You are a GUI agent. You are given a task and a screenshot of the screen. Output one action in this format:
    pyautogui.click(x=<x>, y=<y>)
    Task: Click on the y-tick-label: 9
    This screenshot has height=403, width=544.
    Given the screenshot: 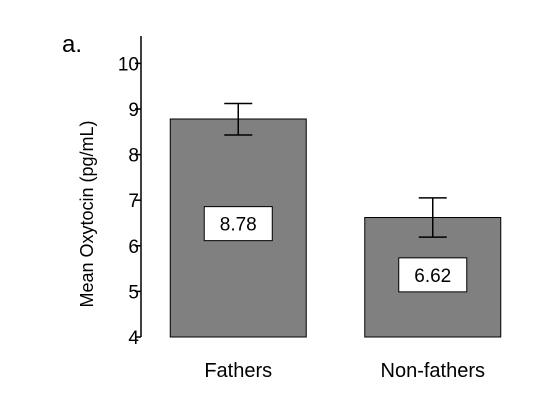 What is the action you would take?
    pyautogui.click(x=133, y=110)
    